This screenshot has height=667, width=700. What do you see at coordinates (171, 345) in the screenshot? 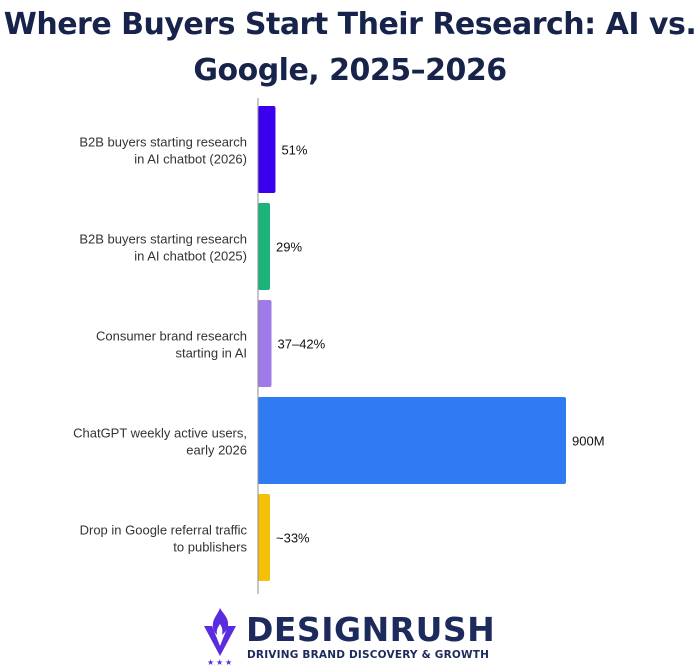
I see `category-label: Consumer brand research starting in AI` at bounding box center [171, 345].